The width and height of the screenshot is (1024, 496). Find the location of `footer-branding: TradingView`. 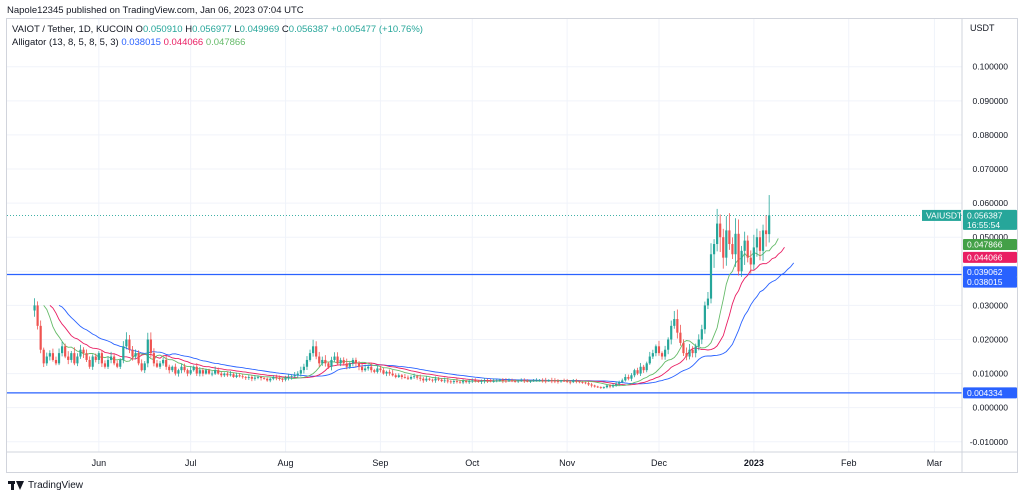

footer-branding: TradingView is located at coordinates (45, 485).